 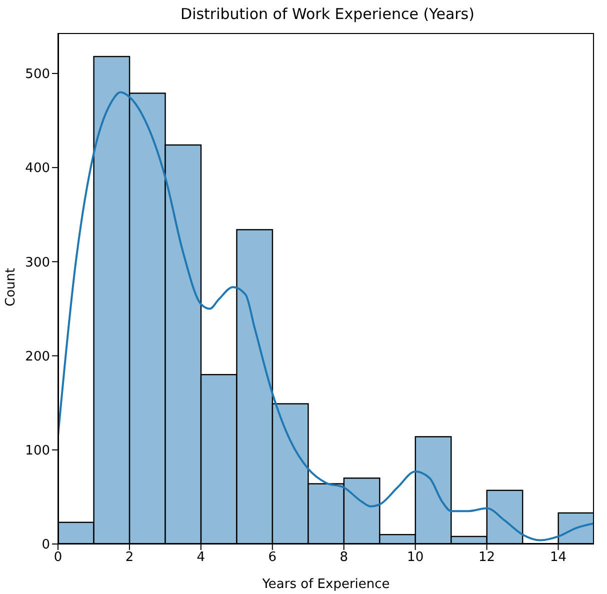 What do you see at coordinates (37, 451) in the screenshot?
I see `y-tick-label: 100` at bounding box center [37, 451].